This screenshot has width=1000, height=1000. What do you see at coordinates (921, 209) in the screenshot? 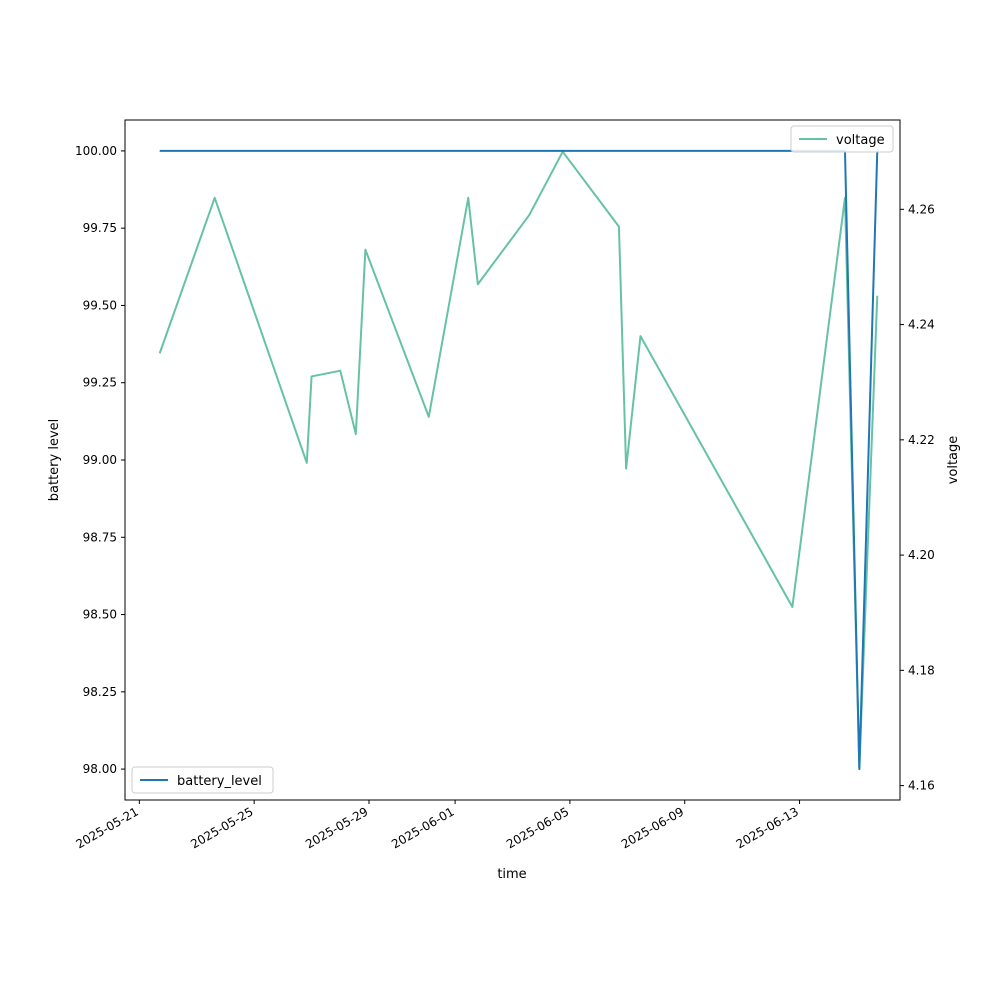
I see `y-right-tick-label: 4.26` at bounding box center [921, 209].